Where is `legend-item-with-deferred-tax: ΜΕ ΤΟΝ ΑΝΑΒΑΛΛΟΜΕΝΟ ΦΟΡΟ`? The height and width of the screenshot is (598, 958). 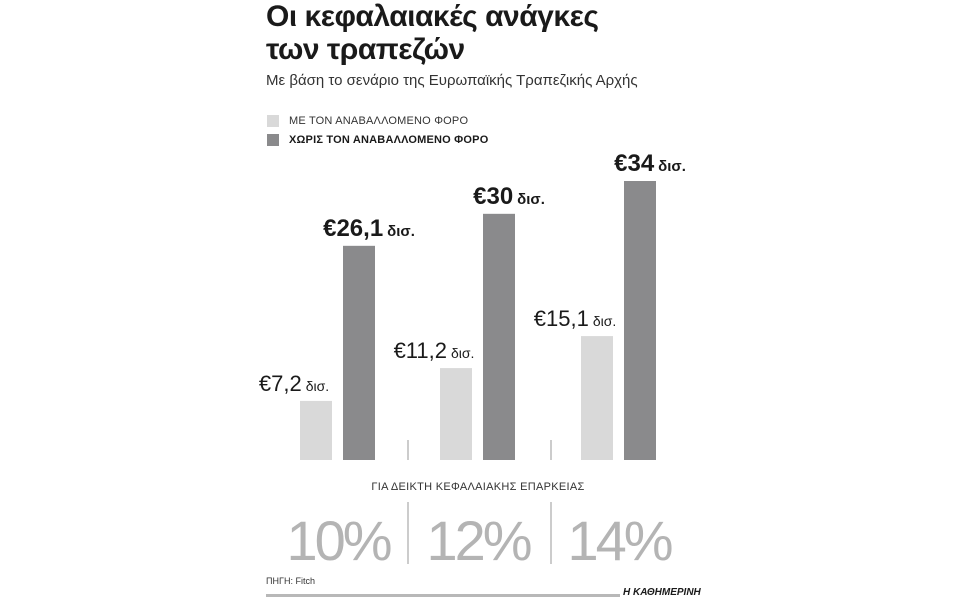
legend-item-with-deferred-tax: ΜΕ ΤΟΝ ΑΝΑΒΑΛΛΟΜΕΝΟ ΦΟΡΟ is located at coordinates (367, 121).